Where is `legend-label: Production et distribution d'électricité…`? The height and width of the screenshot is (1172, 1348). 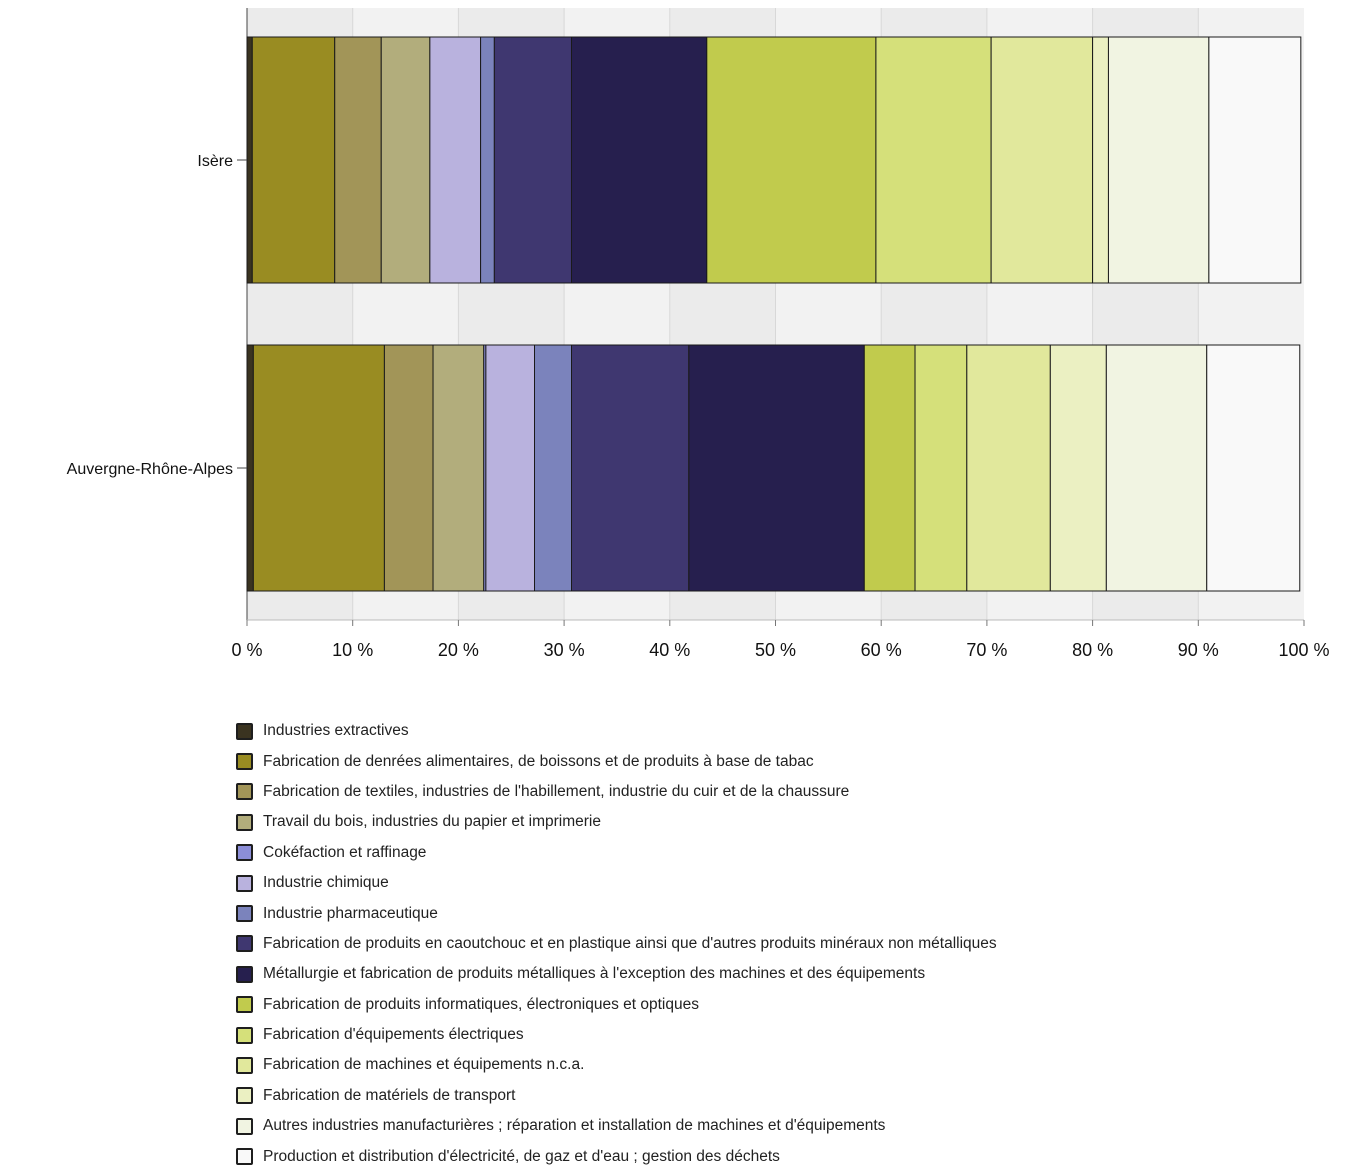 legend-label: Production et distribution d'électricité… is located at coordinates (521, 1156).